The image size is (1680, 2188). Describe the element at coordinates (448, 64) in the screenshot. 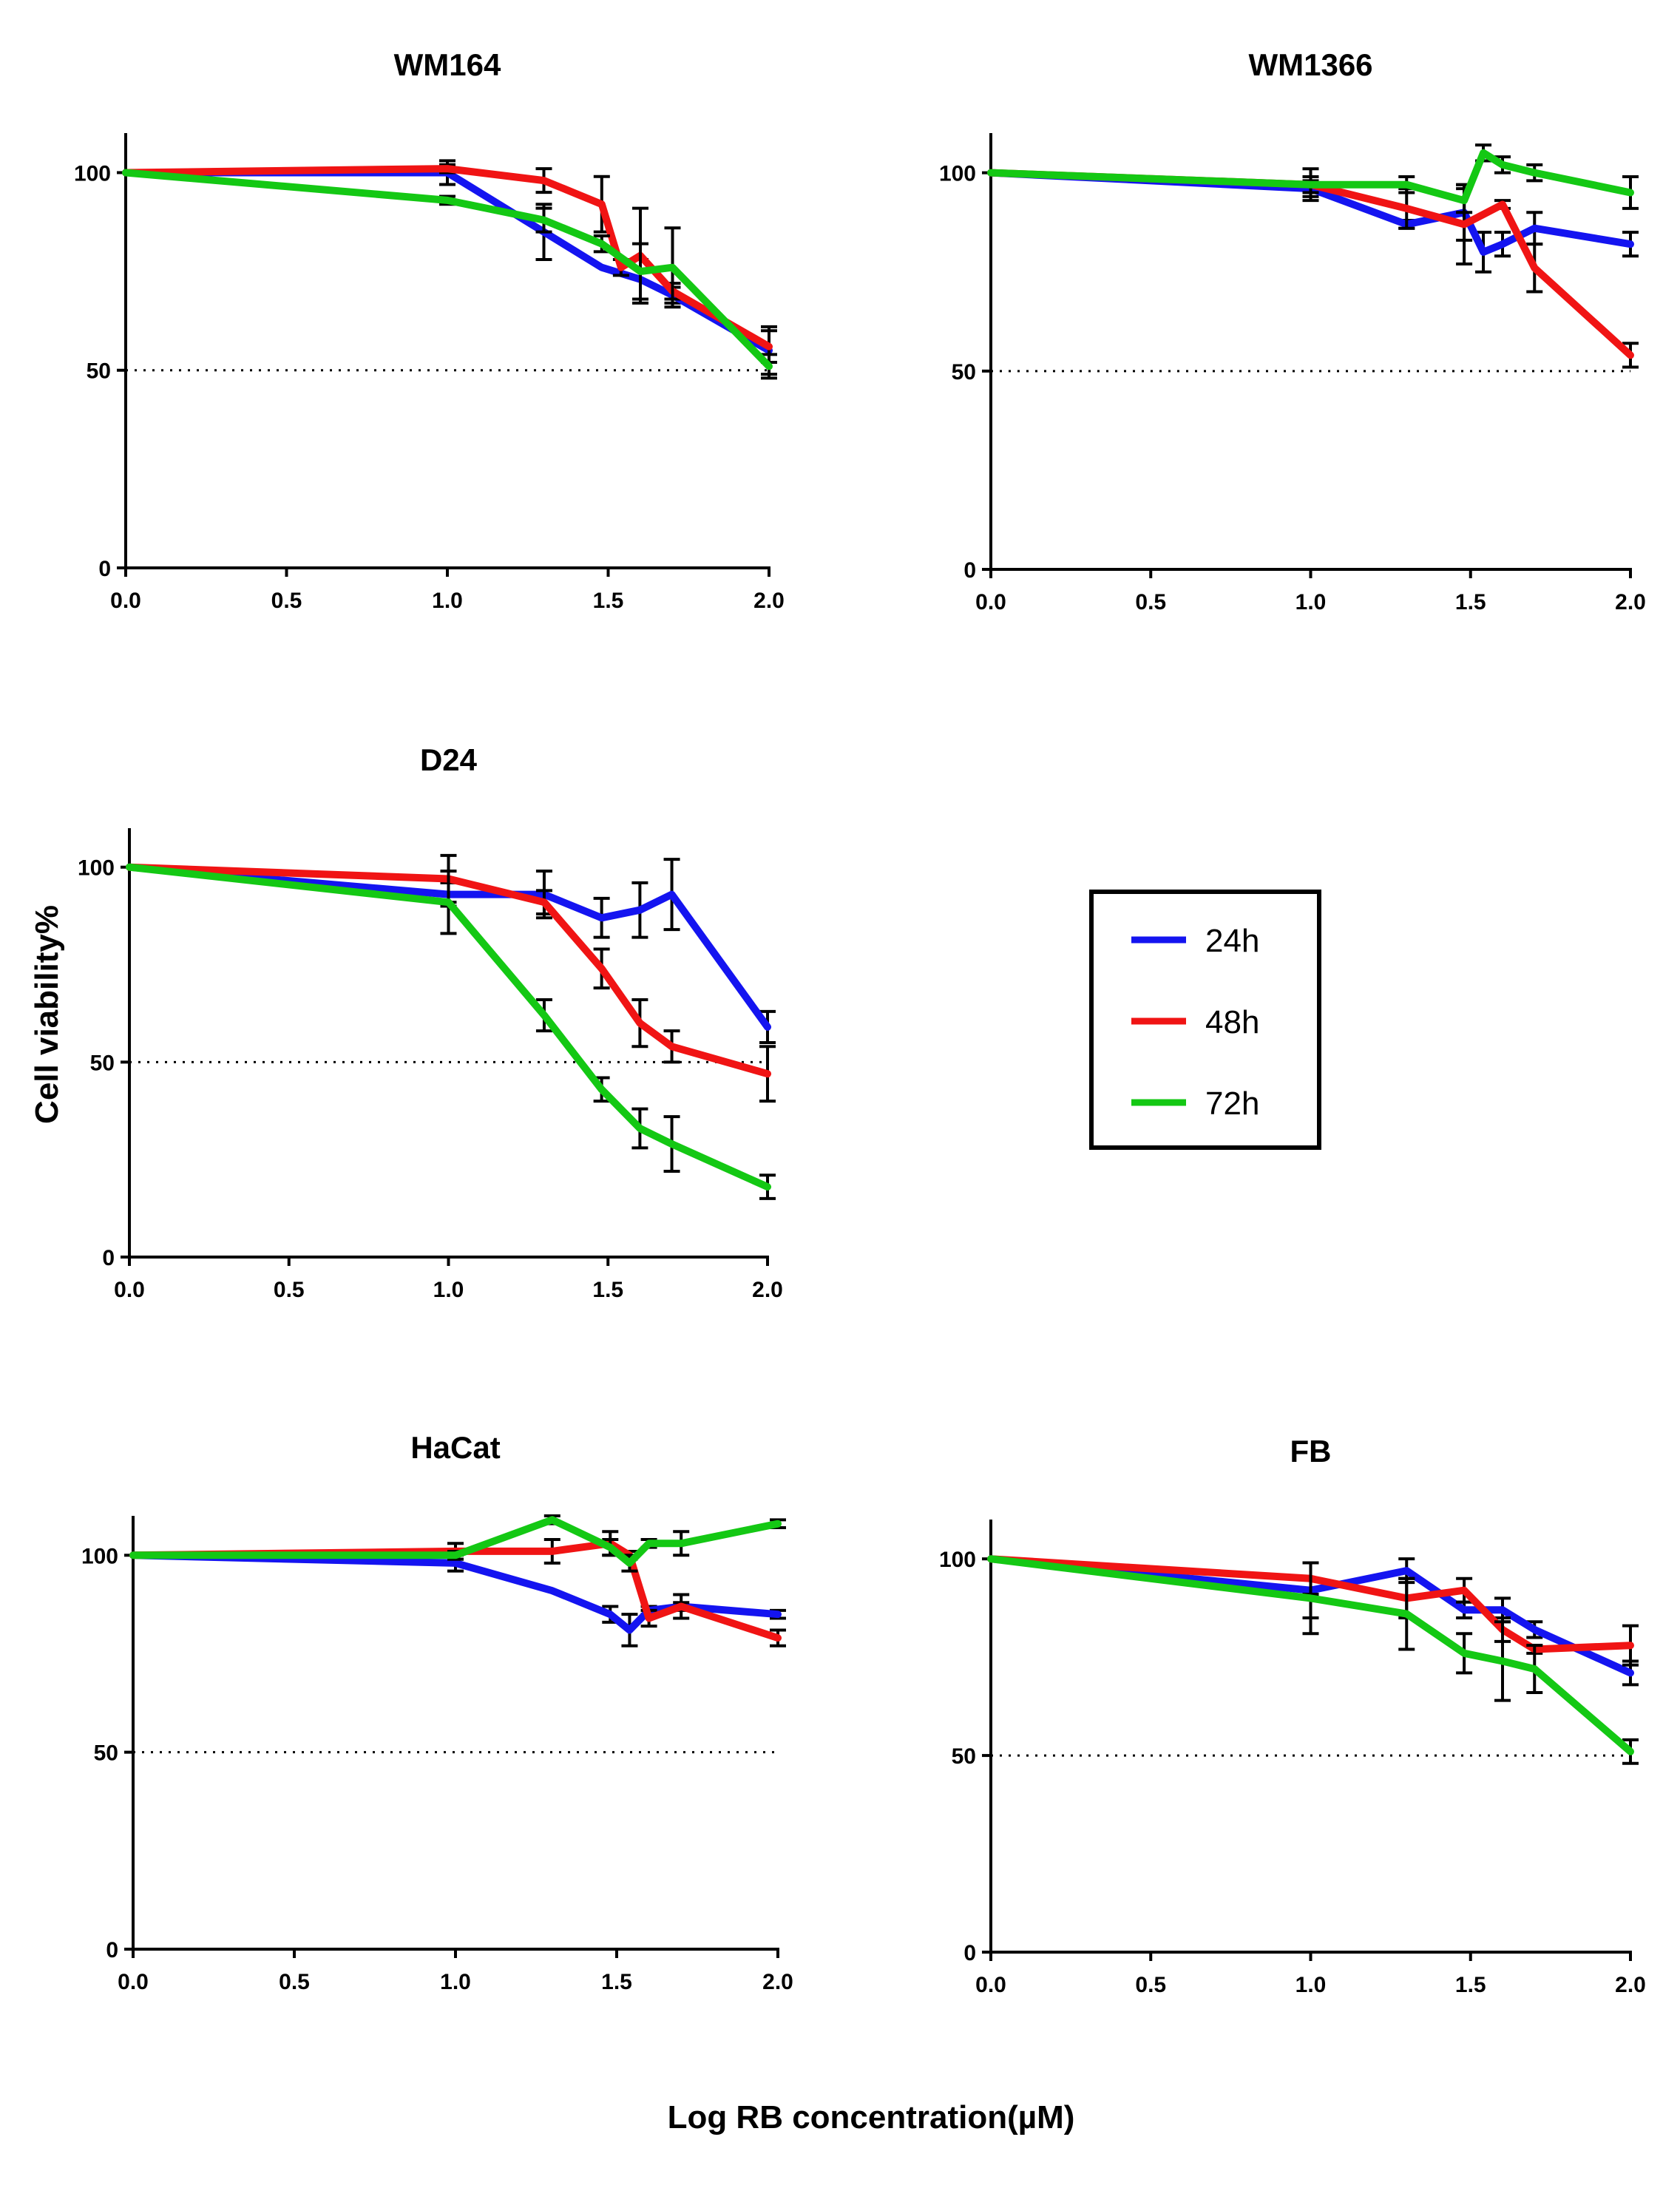

I see `panel-title-wm164: WM164` at that location.